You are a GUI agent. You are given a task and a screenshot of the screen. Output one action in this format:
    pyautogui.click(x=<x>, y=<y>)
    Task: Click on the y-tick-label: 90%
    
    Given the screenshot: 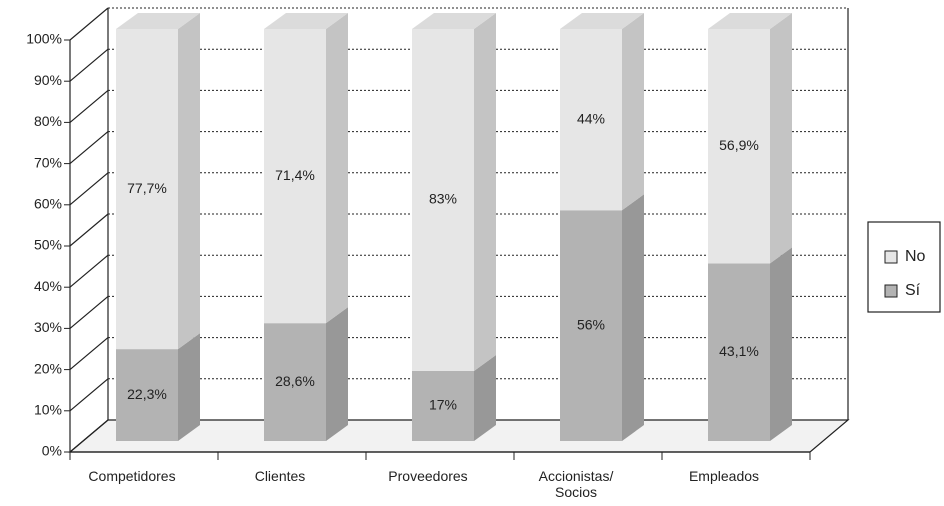 What is the action you would take?
    pyautogui.click(x=48, y=80)
    